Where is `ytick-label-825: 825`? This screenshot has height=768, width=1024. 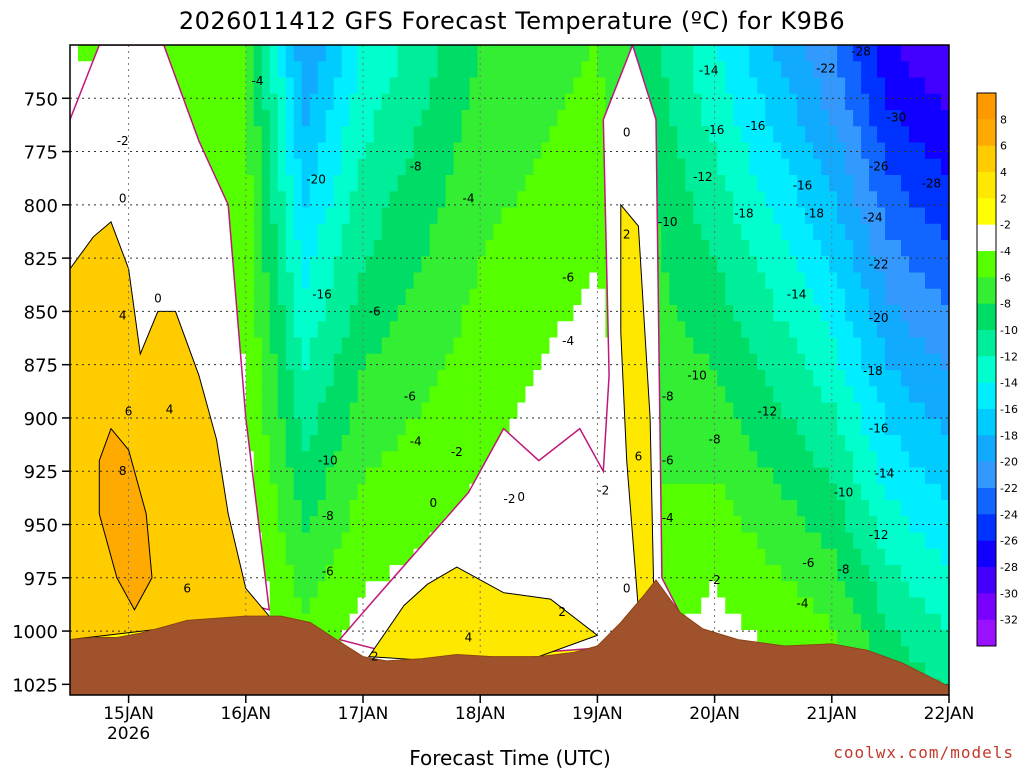
ytick-label-825: 825 is located at coordinates (41, 259).